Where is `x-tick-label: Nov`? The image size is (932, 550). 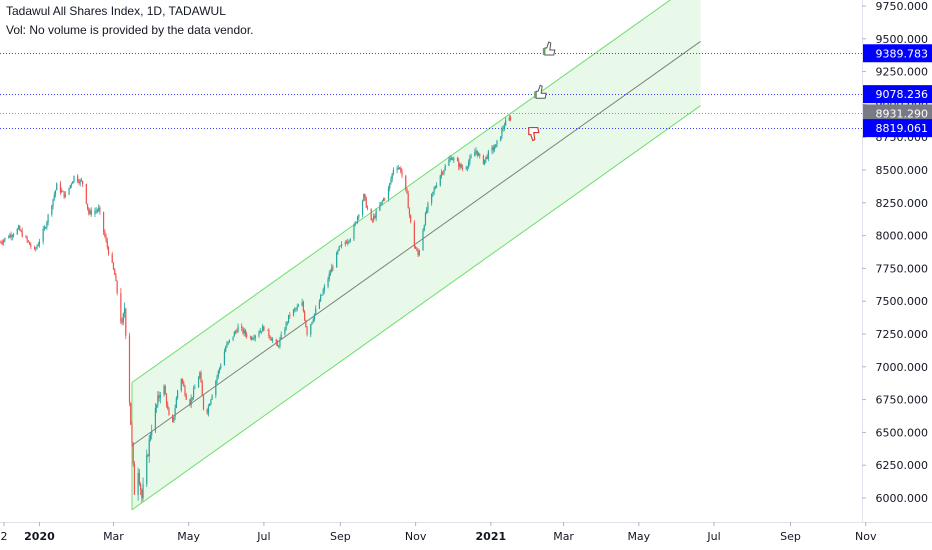
x-tick-label: Nov is located at coordinates (866, 536).